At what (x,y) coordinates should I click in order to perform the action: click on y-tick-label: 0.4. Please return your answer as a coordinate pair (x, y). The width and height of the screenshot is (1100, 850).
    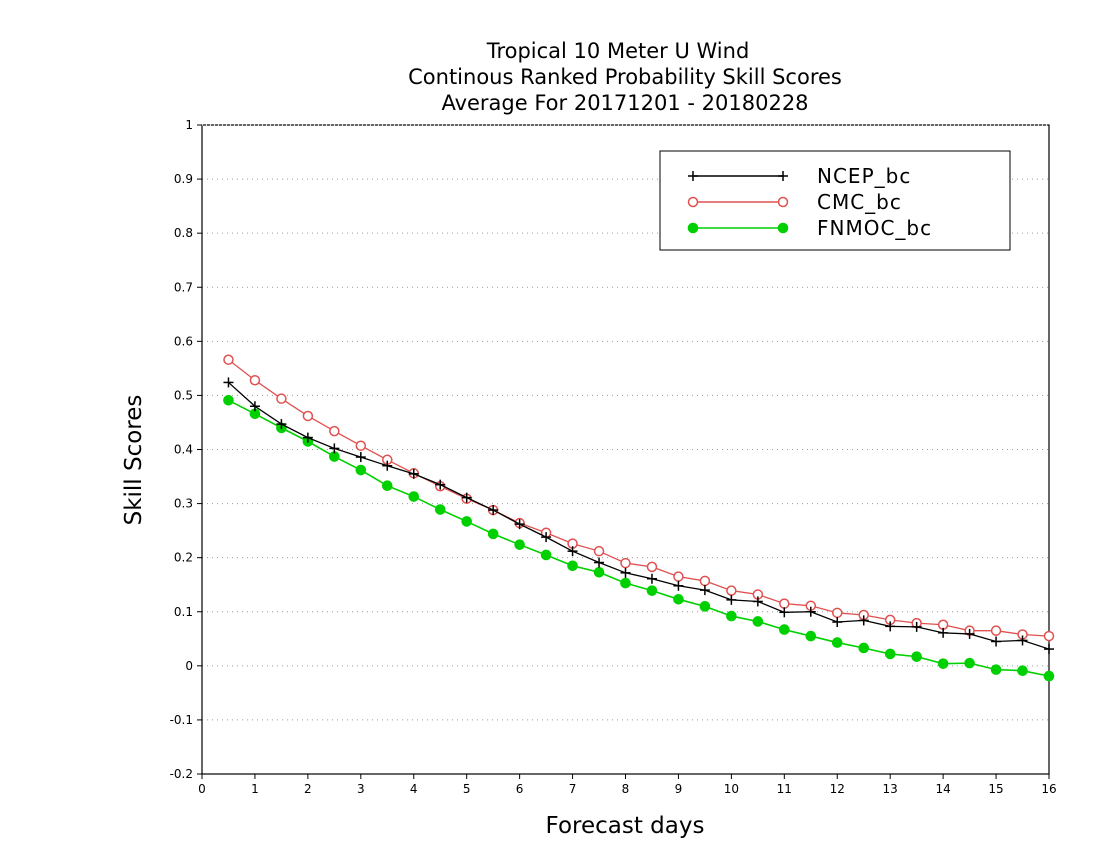
    Looking at the image, I should click on (183, 450).